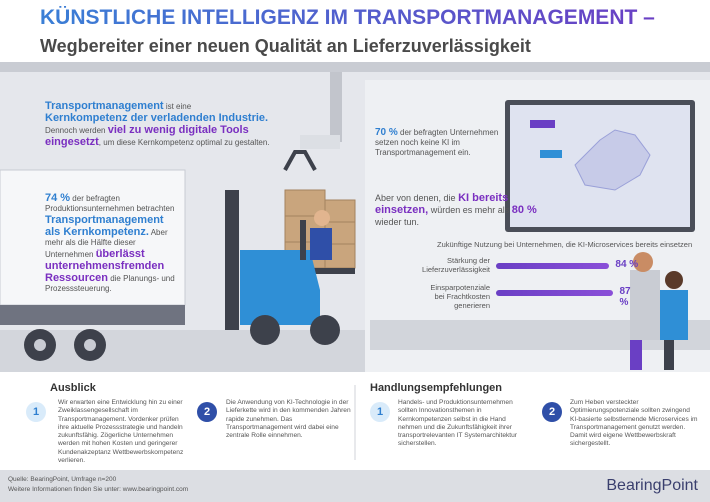  Describe the element at coordinates (442, 204) in the screenshot. I see `text: KI bereits einsetzen,` at that location.